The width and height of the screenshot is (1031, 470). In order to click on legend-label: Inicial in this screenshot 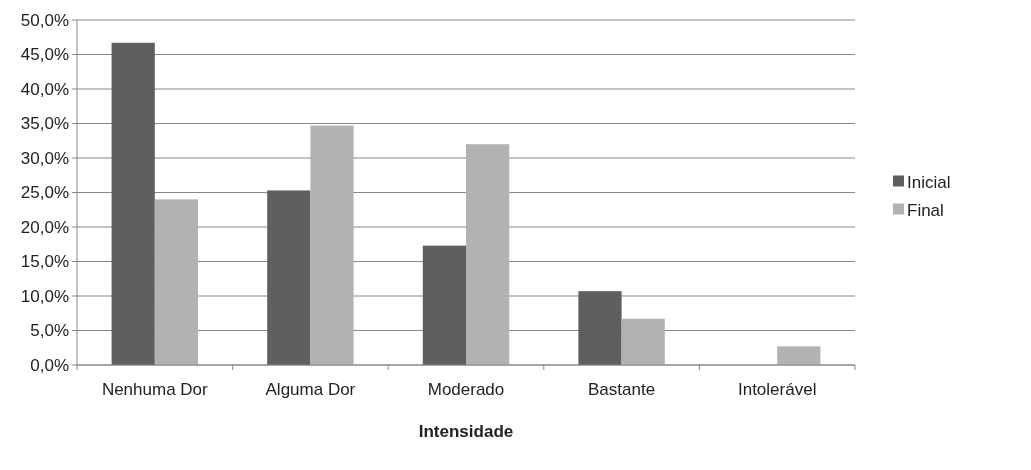, I will do `click(929, 183)`.